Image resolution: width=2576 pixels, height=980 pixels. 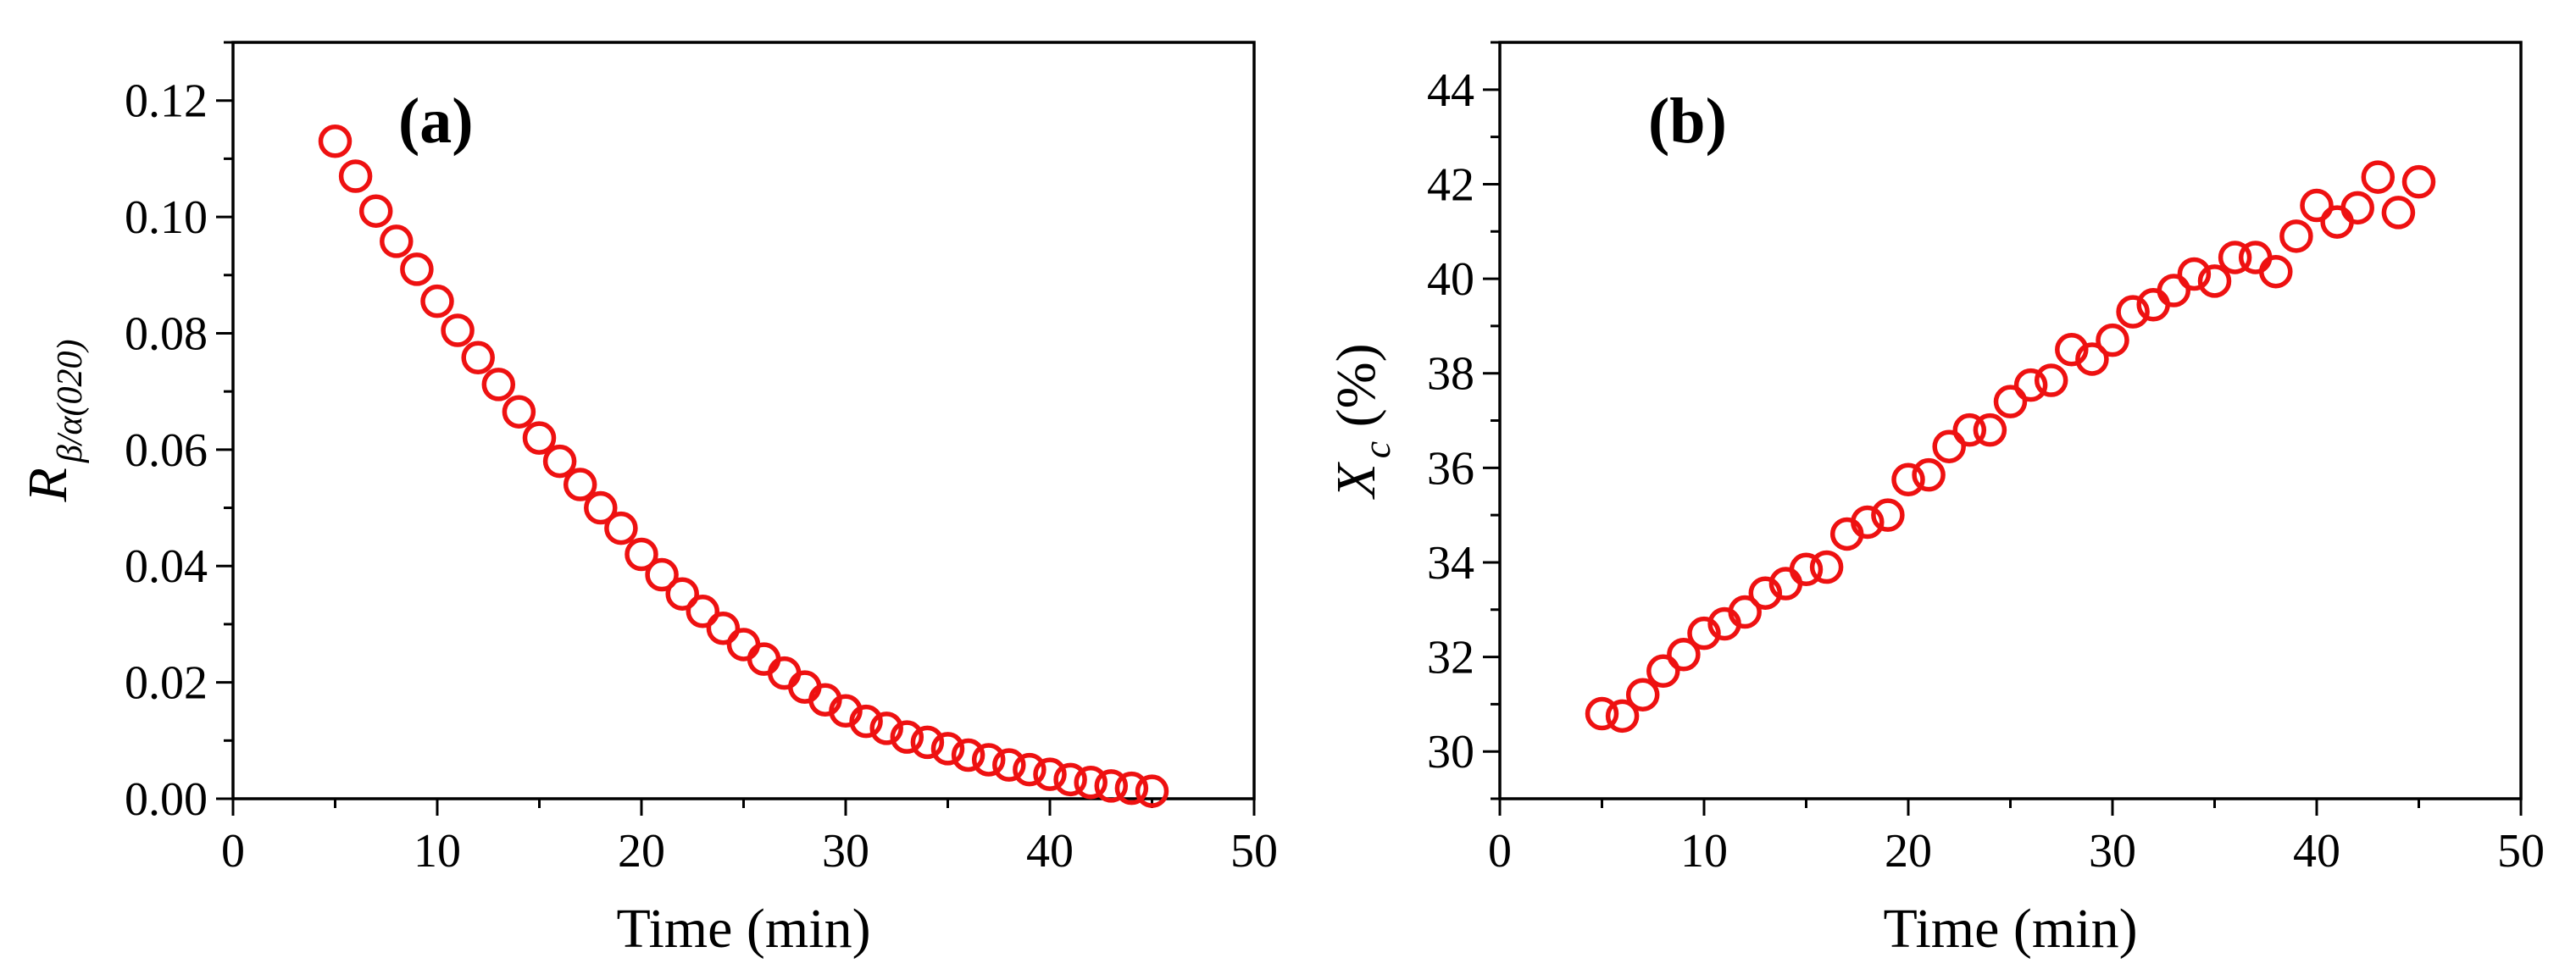 I want to click on panel-a-y-axis-title: Rβ/α(020), so click(x=53, y=422).